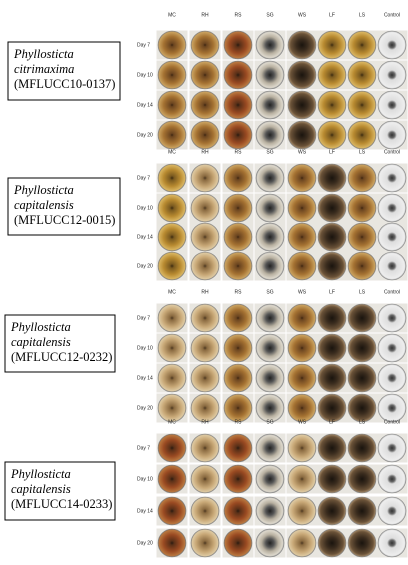 The height and width of the screenshot is (565, 408). Describe the element at coordinates (362, 15) in the screenshot. I see `column-header: LS` at that location.